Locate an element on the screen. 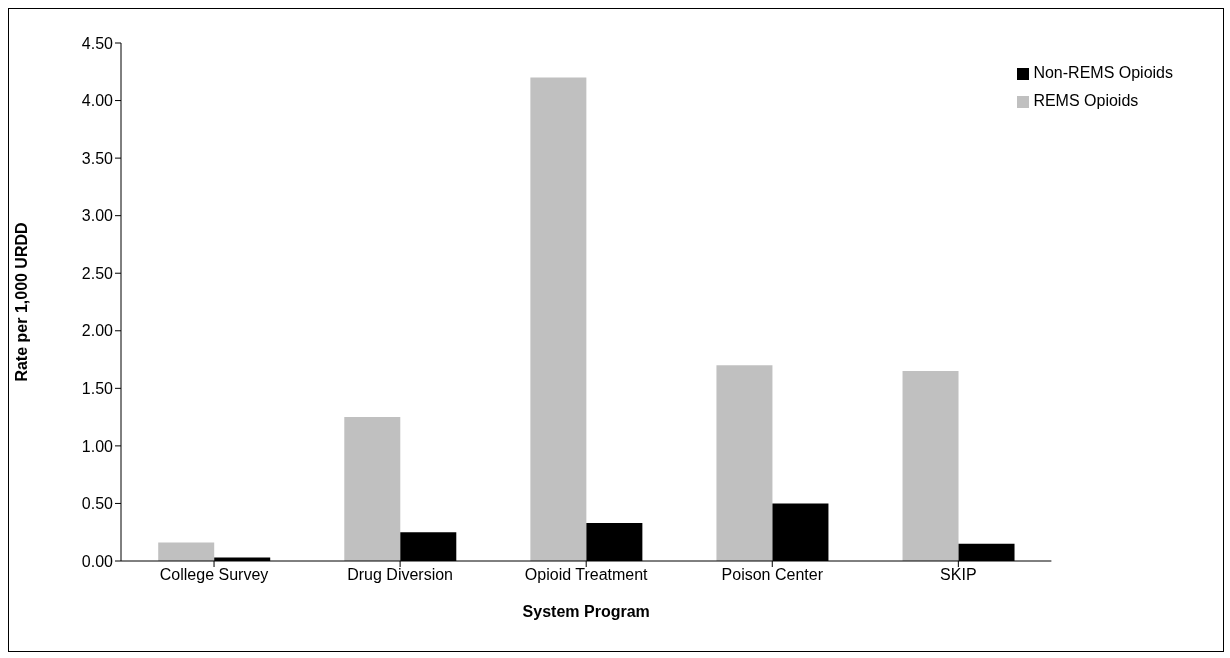  legend-label: REMS Opioids is located at coordinates (1086, 100).